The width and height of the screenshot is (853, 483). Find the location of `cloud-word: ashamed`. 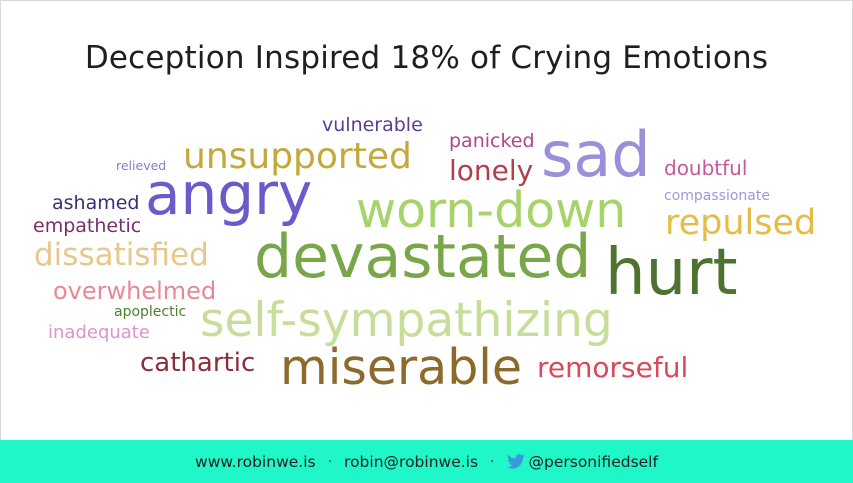

cloud-word: ashamed is located at coordinates (96, 203).